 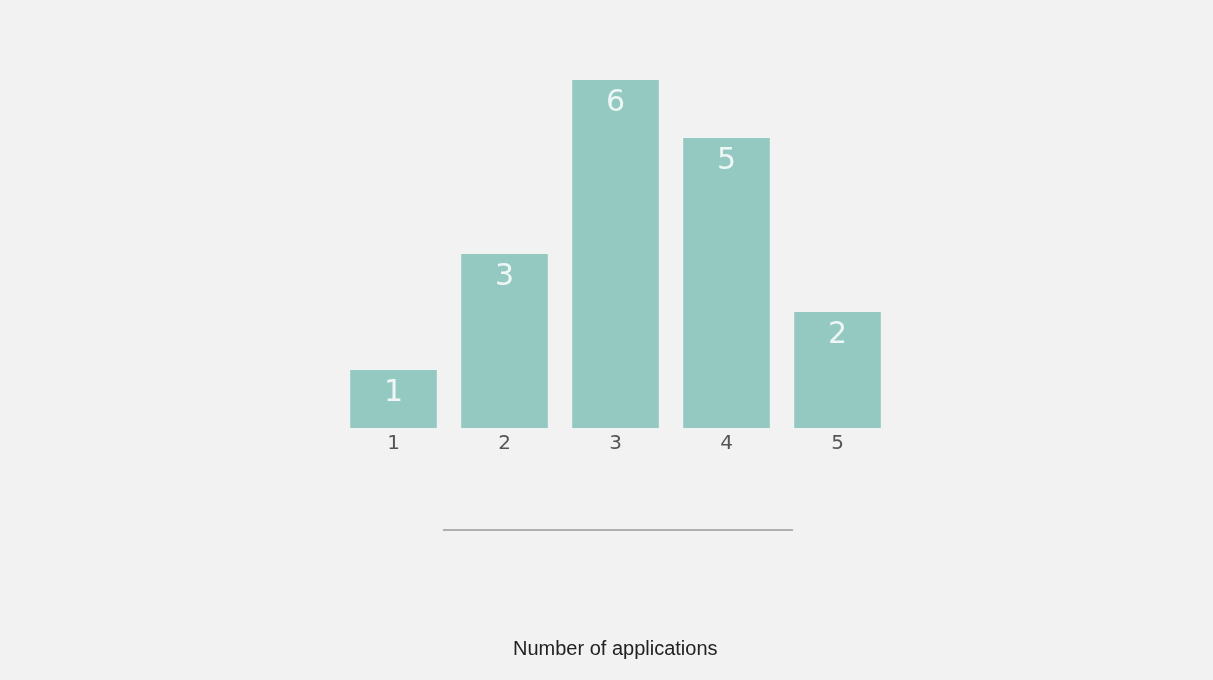 What do you see at coordinates (504, 274) in the screenshot?
I see `data-label: 3` at bounding box center [504, 274].